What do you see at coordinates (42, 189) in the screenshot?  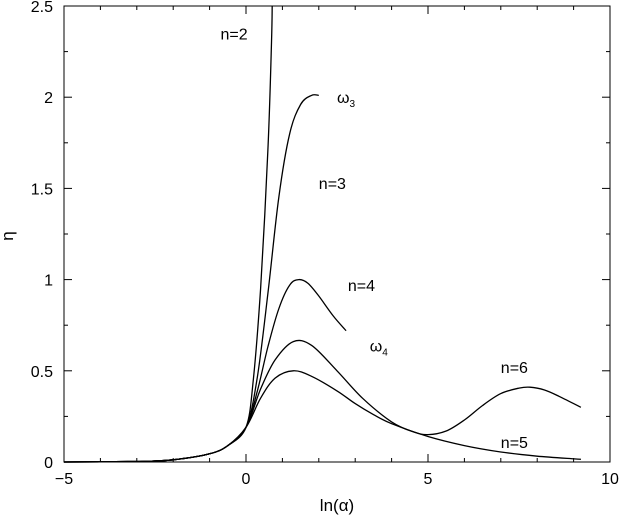 I see `y-tick-label: 1.5` at bounding box center [42, 189].